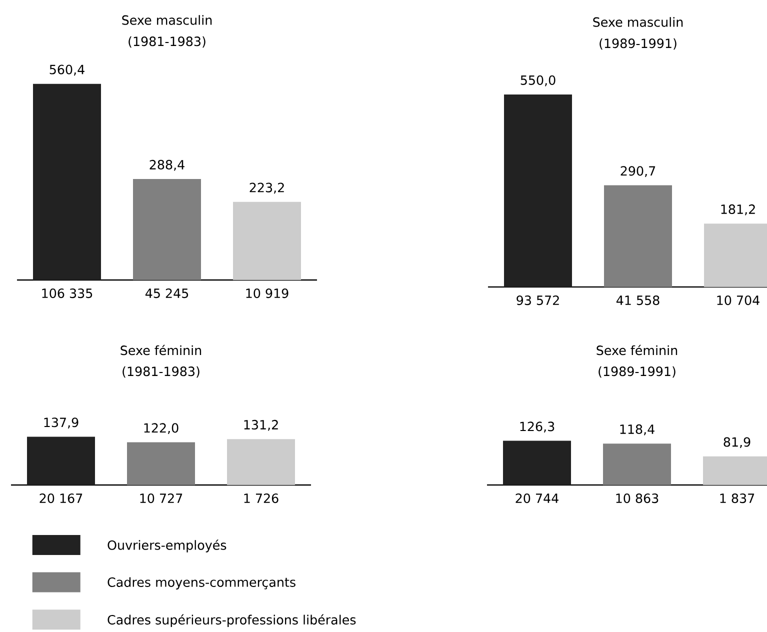  What do you see at coordinates (738, 300) in the screenshot?
I see `x-tick-label: 10 704` at bounding box center [738, 300].